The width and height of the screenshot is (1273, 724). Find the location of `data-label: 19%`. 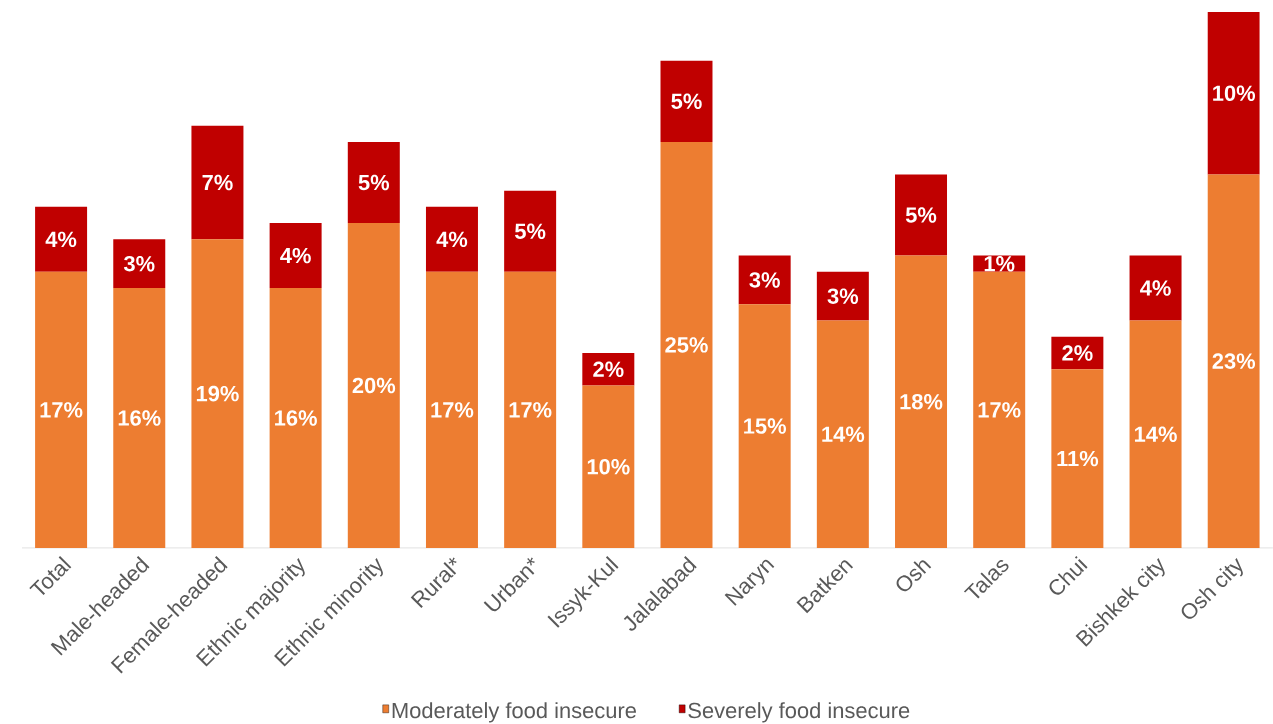

data-label: 19% is located at coordinates (217, 394).